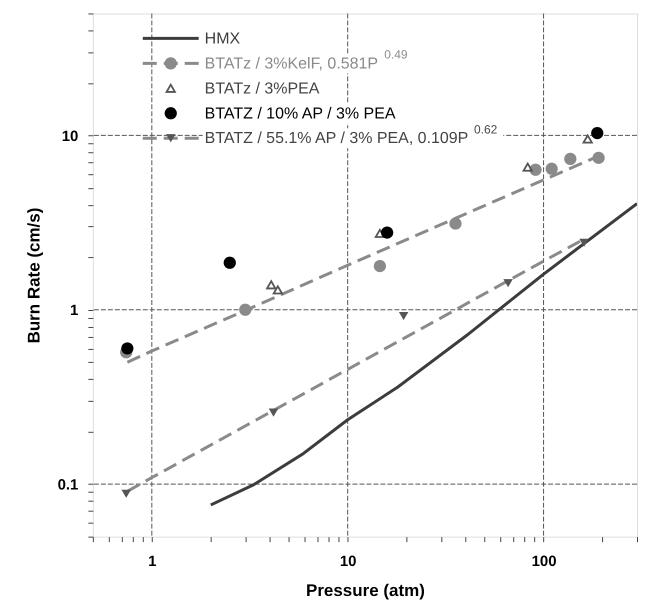 Image resolution: width=645 pixels, height=606 pixels. What do you see at coordinates (152, 561) in the screenshot?
I see `x-tick-label: 1` at bounding box center [152, 561].